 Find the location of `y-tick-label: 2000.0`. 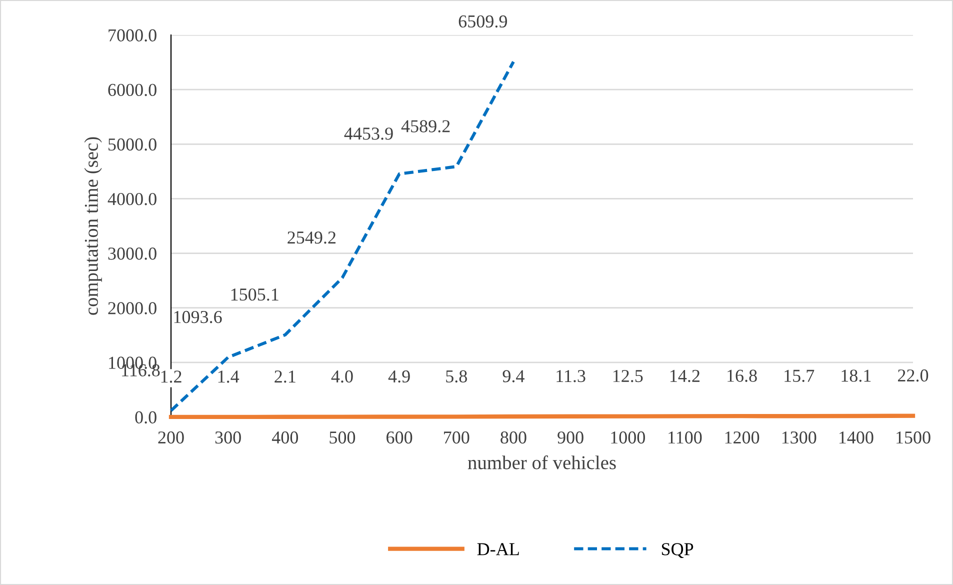

y-tick-label: 2000.0 is located at coordinates (132, 308).